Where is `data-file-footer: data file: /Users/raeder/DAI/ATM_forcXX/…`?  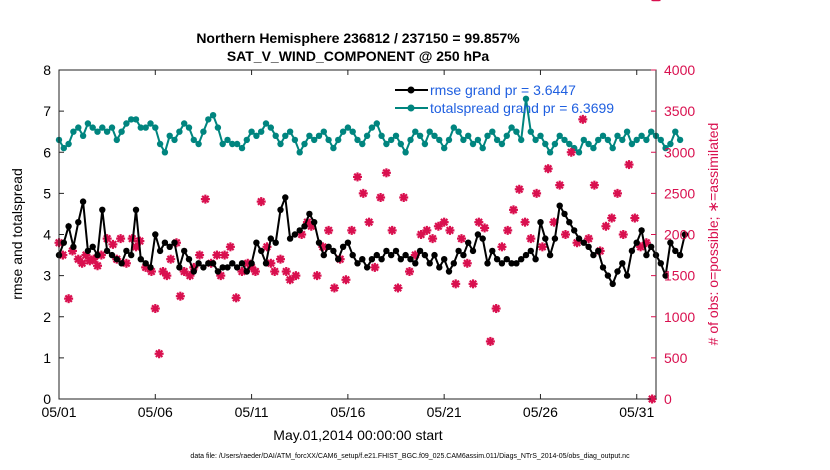
data-file-footer: data file: /Users/raeder/DAI/ATM_forcXX/… is located at coordinates (410, 456).